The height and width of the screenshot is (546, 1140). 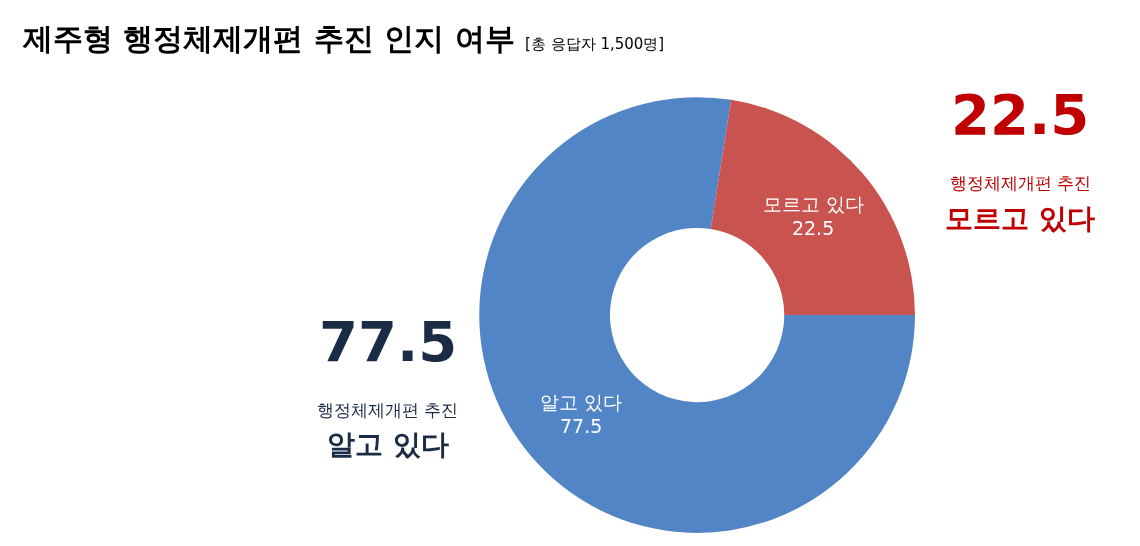 What do you see at coordinates (1020, 114) in the screenshot?
I see `text: 22.5` at bounding box center [1020, 114].